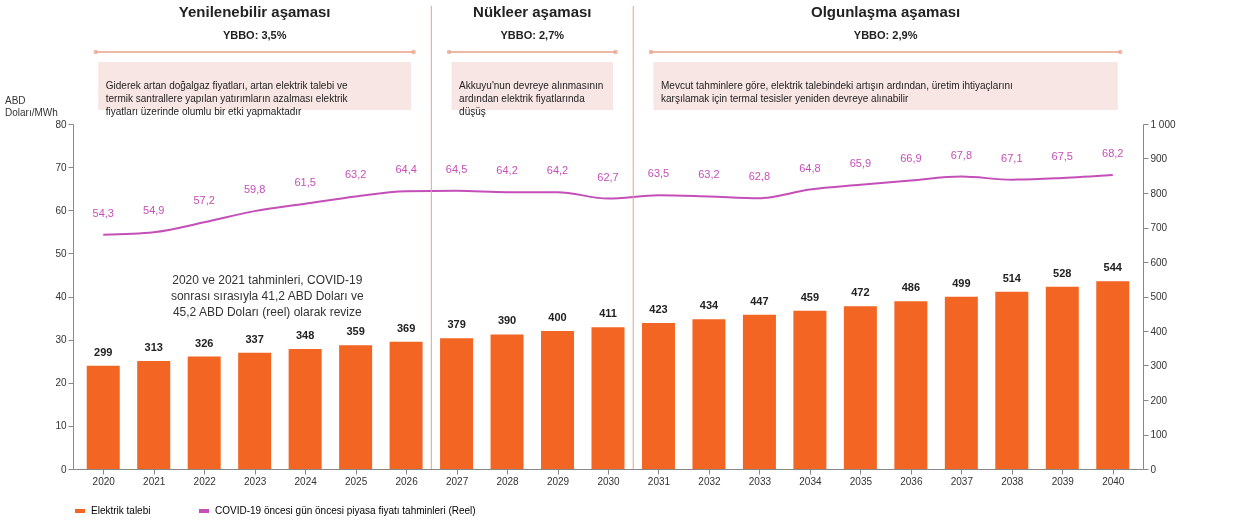 The width and height of the screenshot is (1233, 528). What do you see at coordinates (254, 35) in the screenshot?
I see `text: YBBO: 3,5%` at bounding box center [254, 35].